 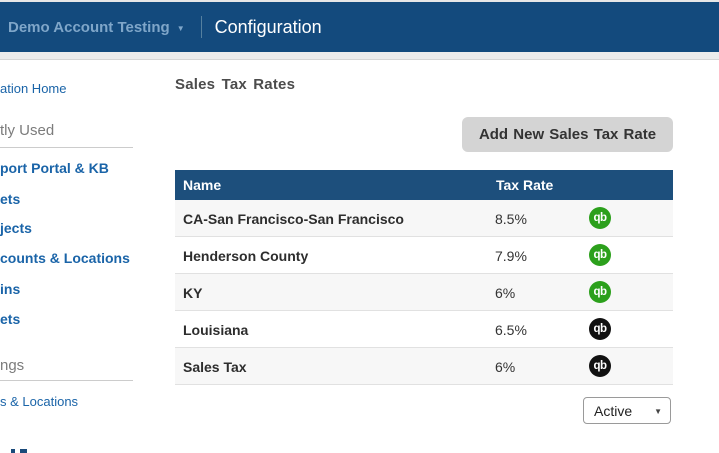 I want to click on sidebar-item-configuration-home: ation Home, so click(x=33, y=88).